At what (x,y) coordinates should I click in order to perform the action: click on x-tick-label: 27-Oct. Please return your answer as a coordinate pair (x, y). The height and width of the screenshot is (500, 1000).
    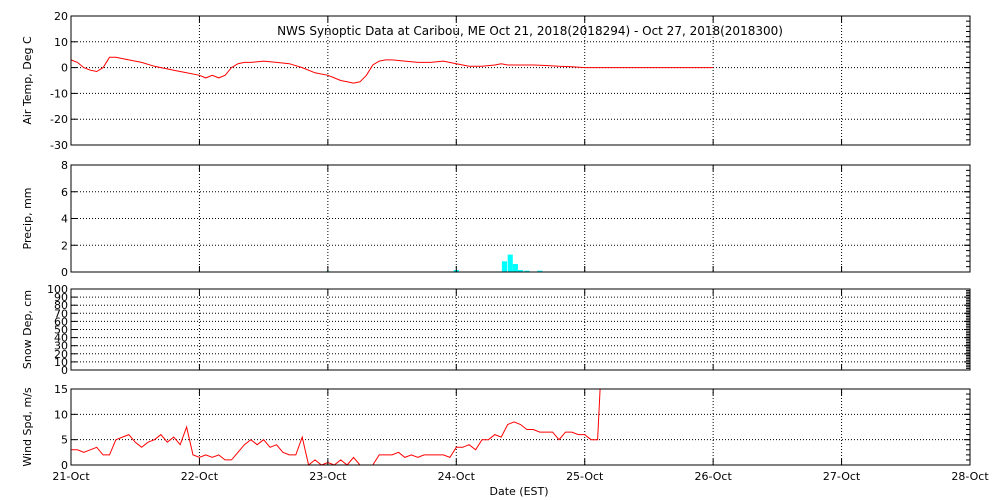
    Looking at the image, I should click on (842, 476).